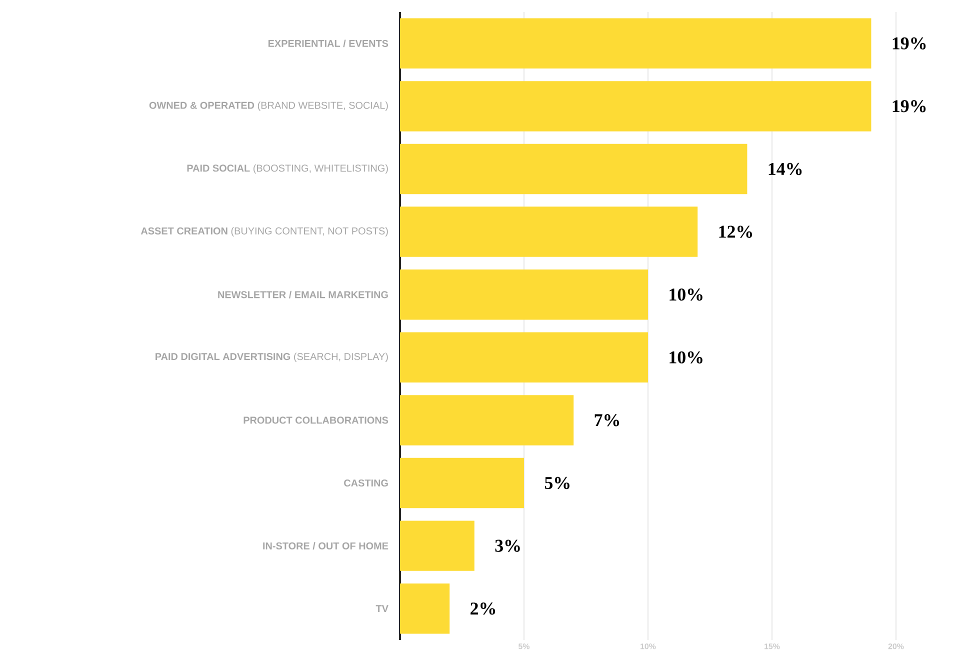 This screenshot has height=667, width=963. Describe the element at coordinates (507, 546) in the screenshot. I see `data-label: 3%` at that location.